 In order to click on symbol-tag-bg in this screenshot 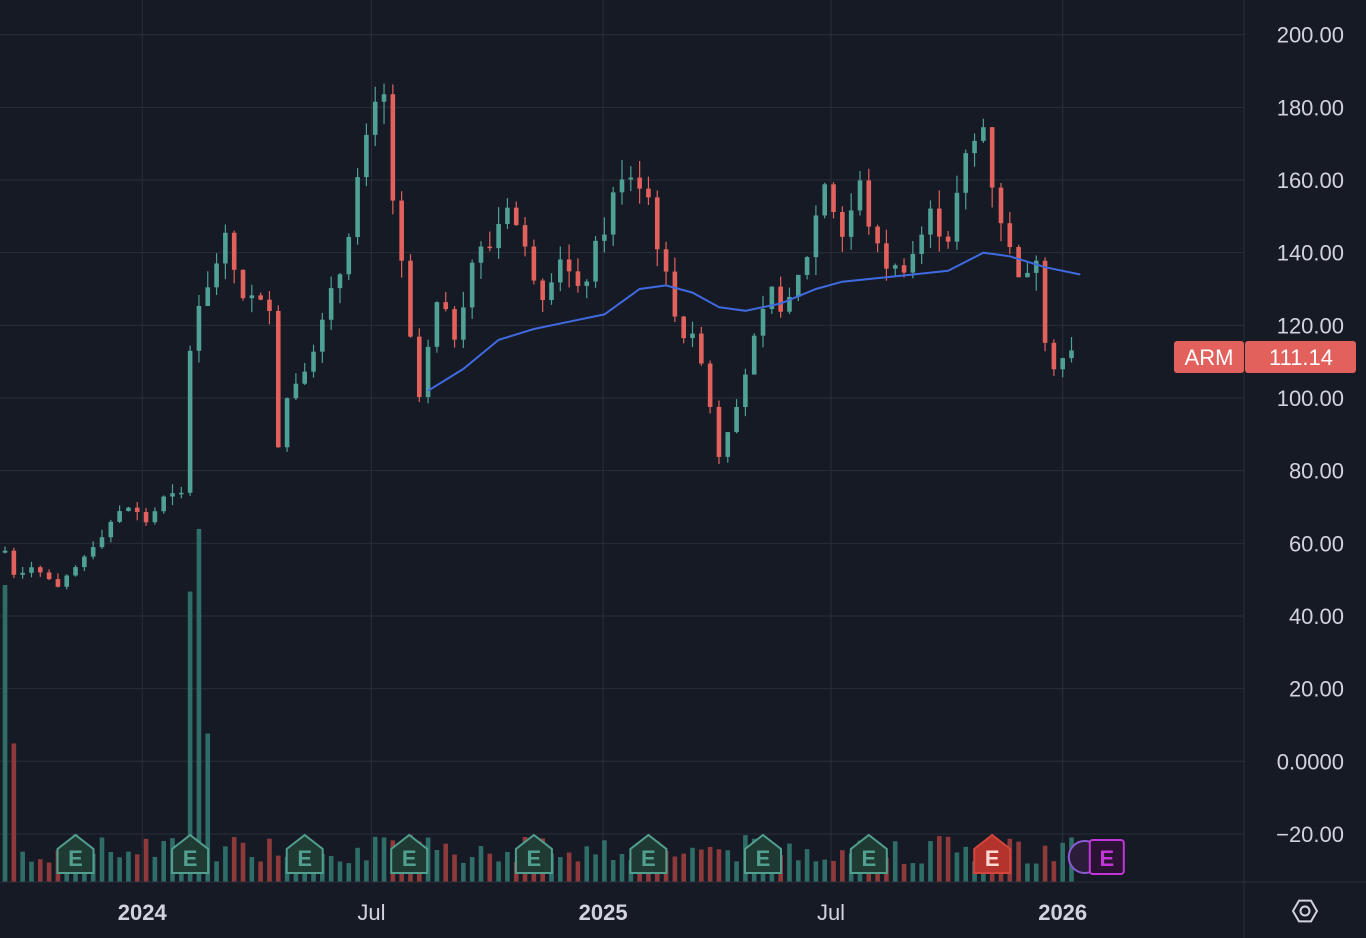, I will do `click(1209, 357)`.